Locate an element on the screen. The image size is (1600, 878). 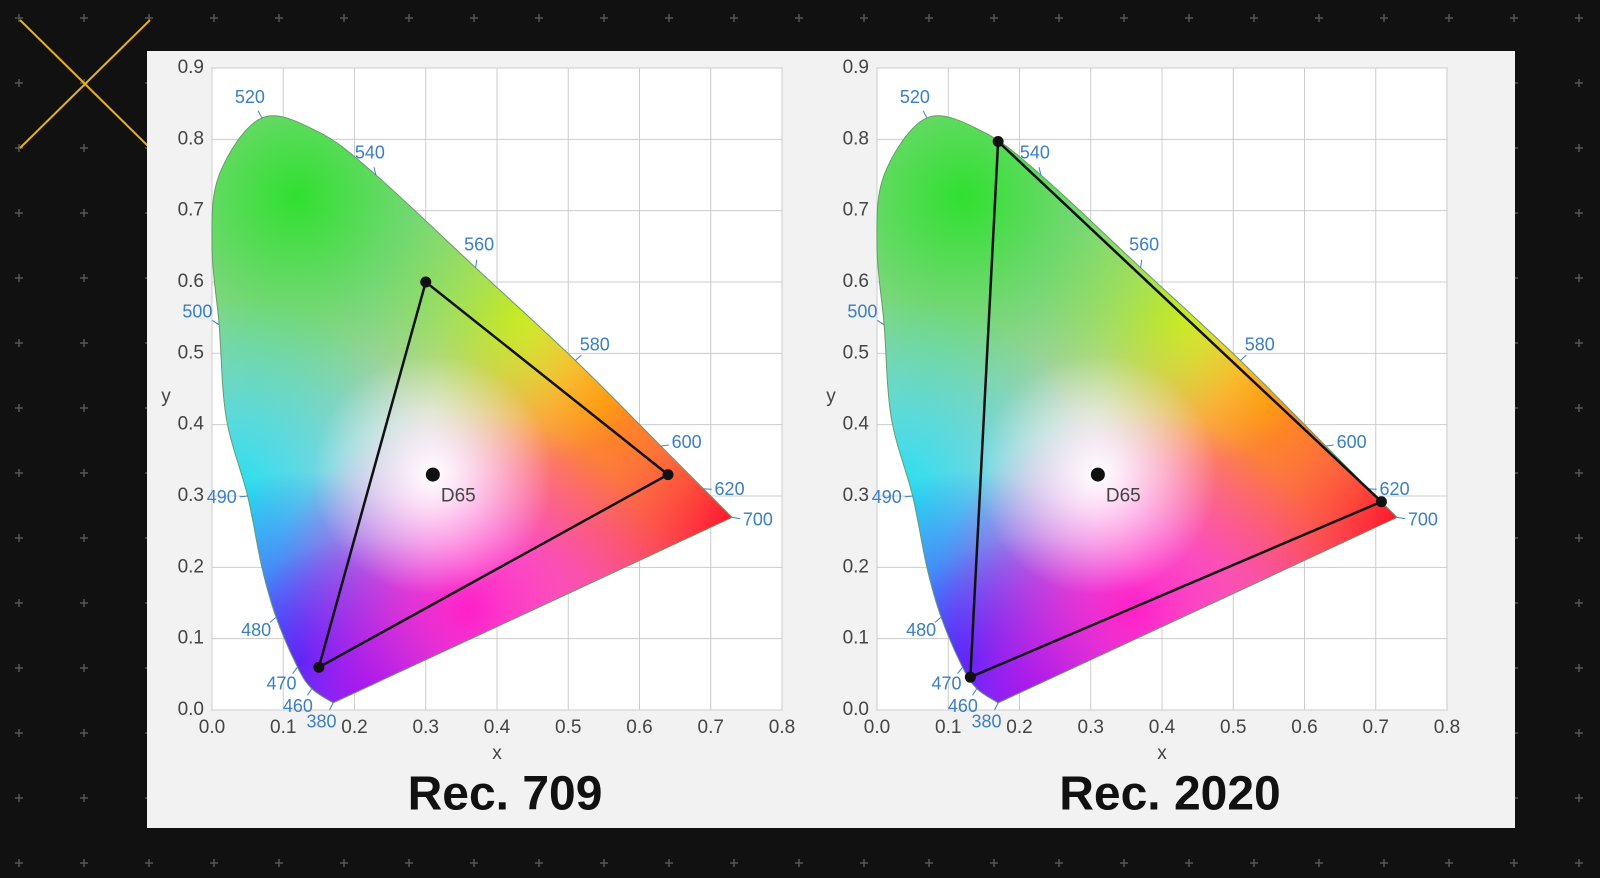
y-tick-label: 0.7 is located at coordinates (191, 210).